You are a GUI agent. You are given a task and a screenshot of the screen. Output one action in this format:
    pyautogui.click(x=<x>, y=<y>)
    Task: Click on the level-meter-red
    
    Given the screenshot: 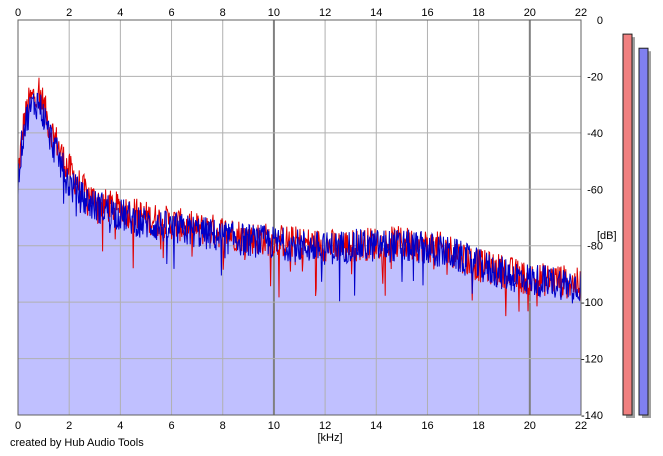 What is the action you would take?
    pyautogui.click(x=627, y=224)
    